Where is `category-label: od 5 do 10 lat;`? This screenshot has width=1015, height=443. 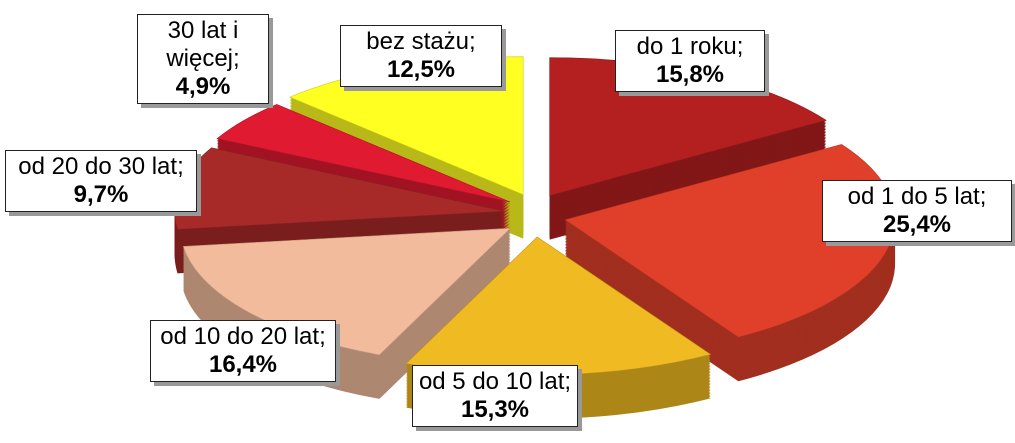
category-label: od 5 do 10 lat; is located at coordinates (495, 381).